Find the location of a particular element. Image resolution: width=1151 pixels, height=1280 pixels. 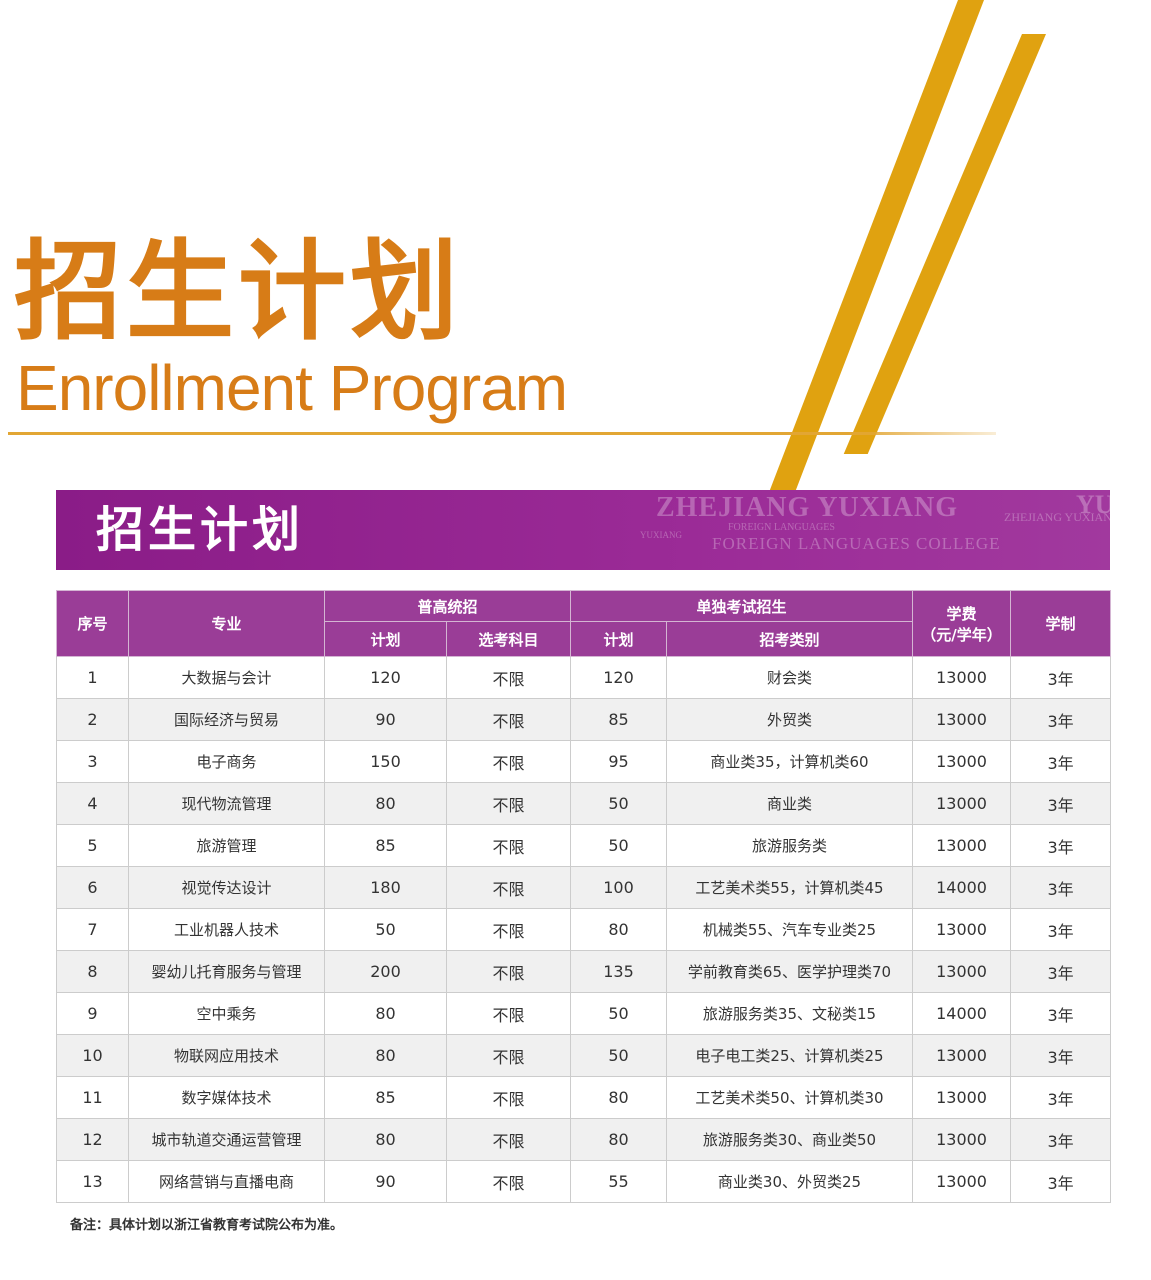

banner-watermark: YUXIANG is located at coordinates (661, 535).